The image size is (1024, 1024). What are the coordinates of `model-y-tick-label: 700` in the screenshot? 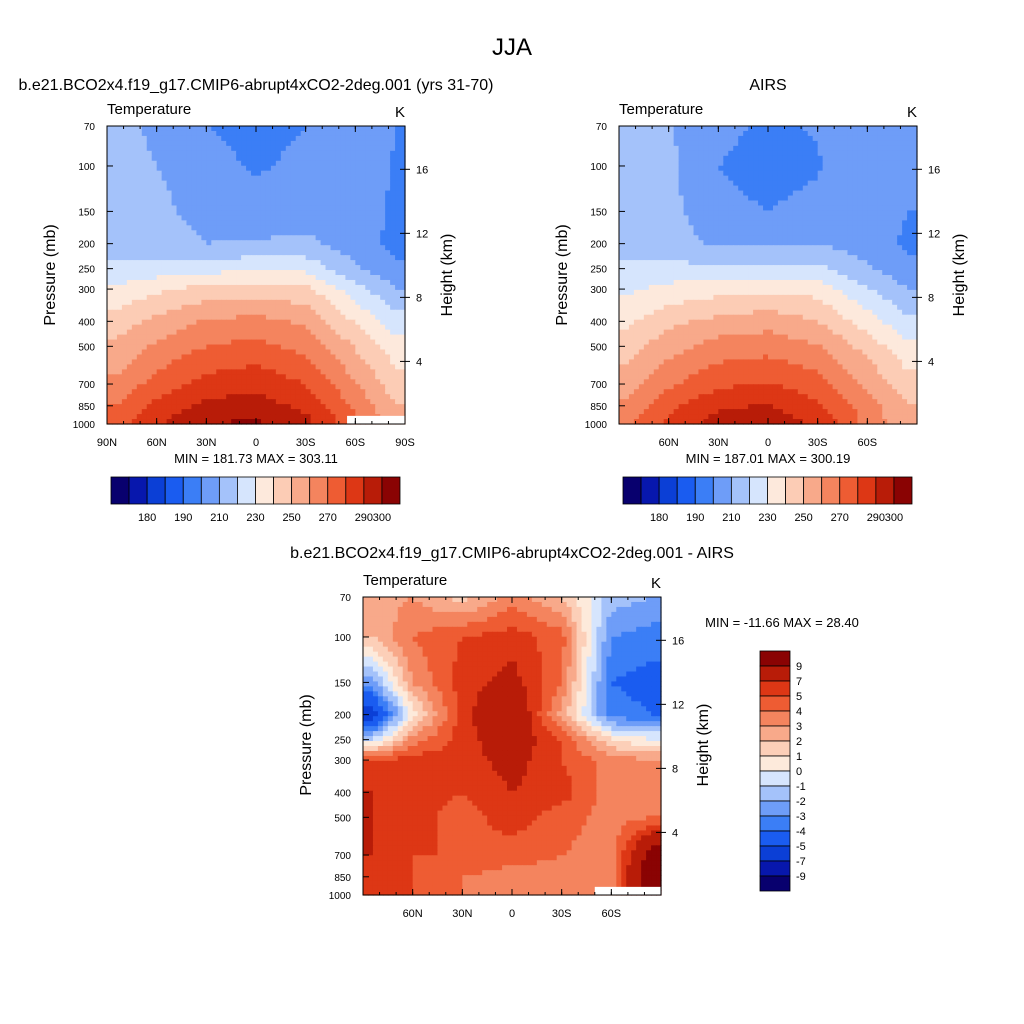 It's located at (86, 385).